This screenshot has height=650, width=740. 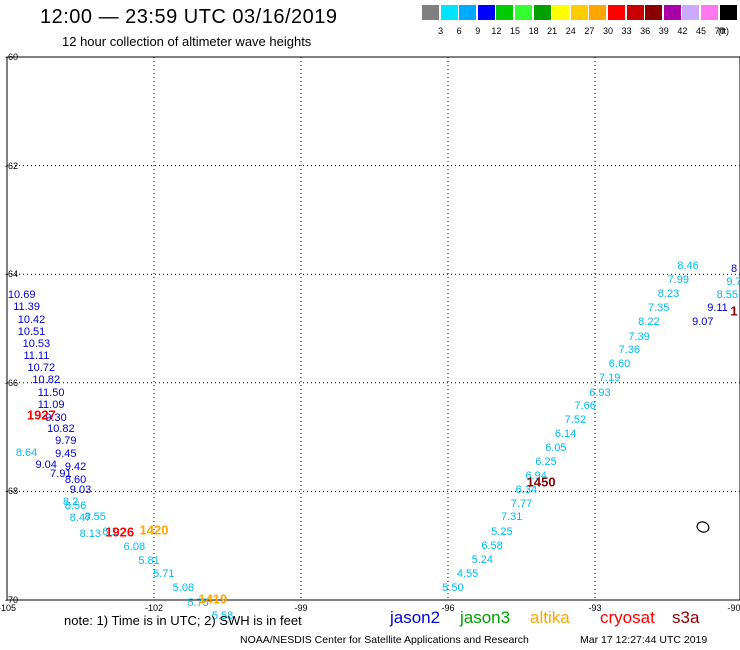 I want to click on wave-height-value: 10.69, so click(x=21, y=294).